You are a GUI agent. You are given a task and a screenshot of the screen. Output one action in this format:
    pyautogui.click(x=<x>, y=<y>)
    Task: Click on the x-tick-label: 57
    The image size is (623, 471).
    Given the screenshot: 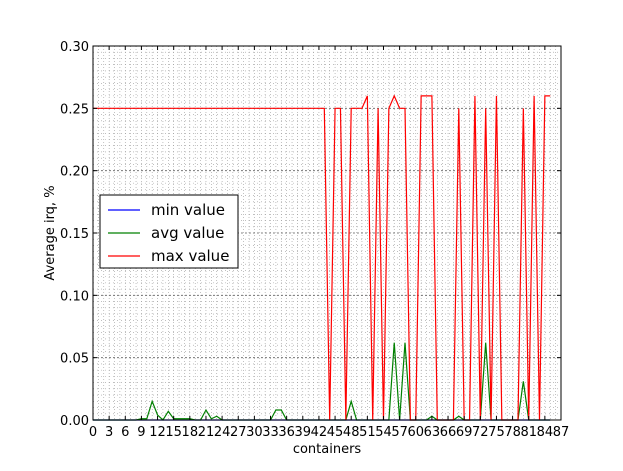 What is the action you would take?
    pyautogui.click(x=399, y=432)
    